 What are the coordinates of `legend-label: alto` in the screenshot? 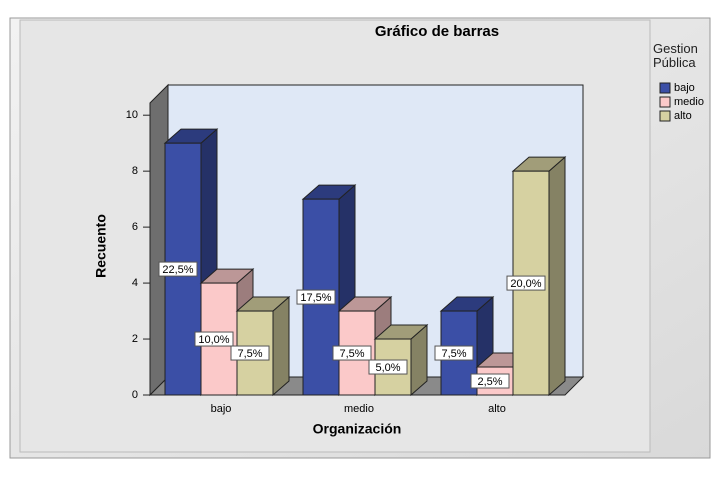 It's located at (683, 116).